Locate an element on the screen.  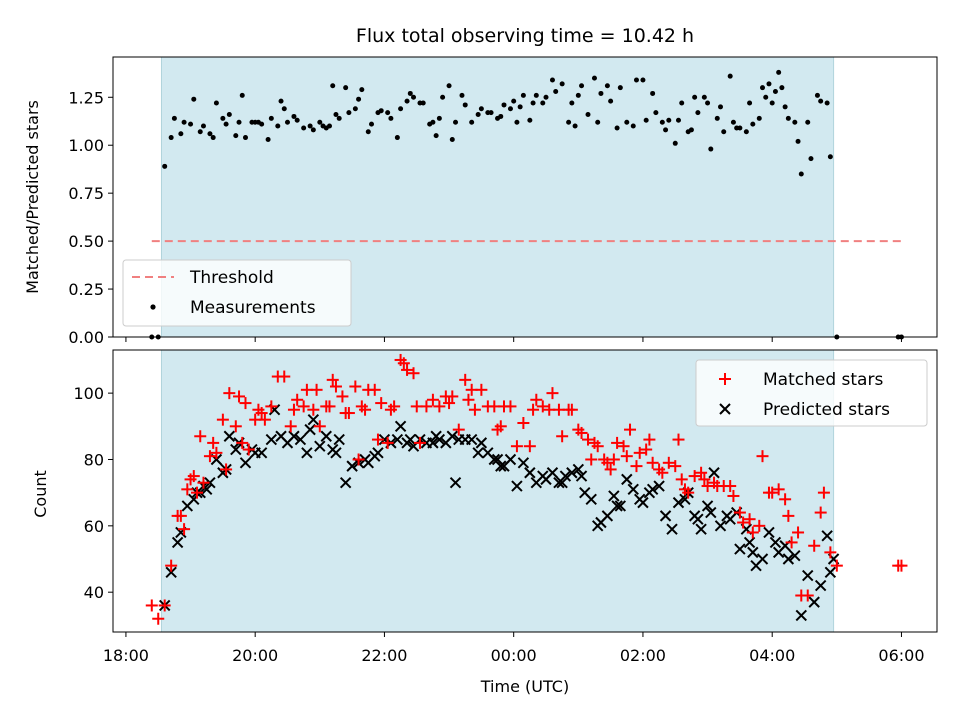
matched-legend-swatch is located at coordinates (725, 379).